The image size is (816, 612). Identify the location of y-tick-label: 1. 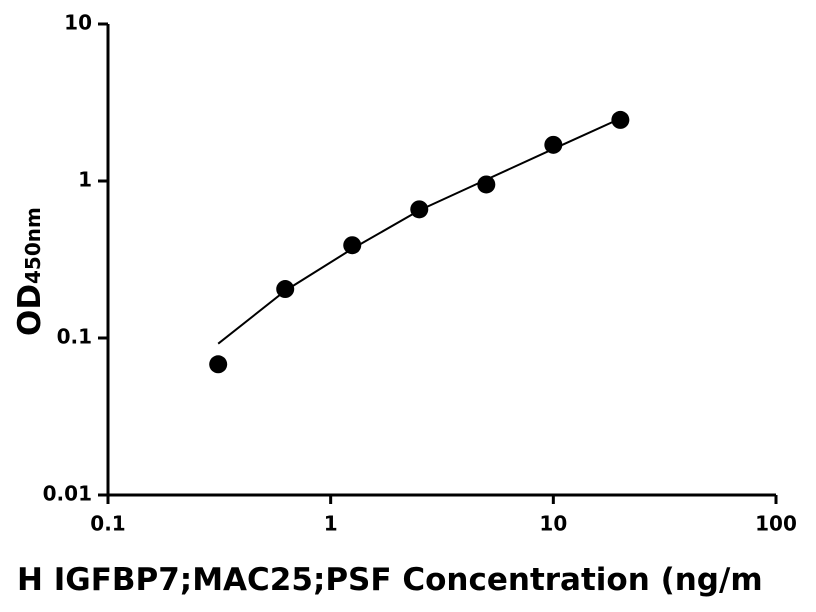
(85, 180).